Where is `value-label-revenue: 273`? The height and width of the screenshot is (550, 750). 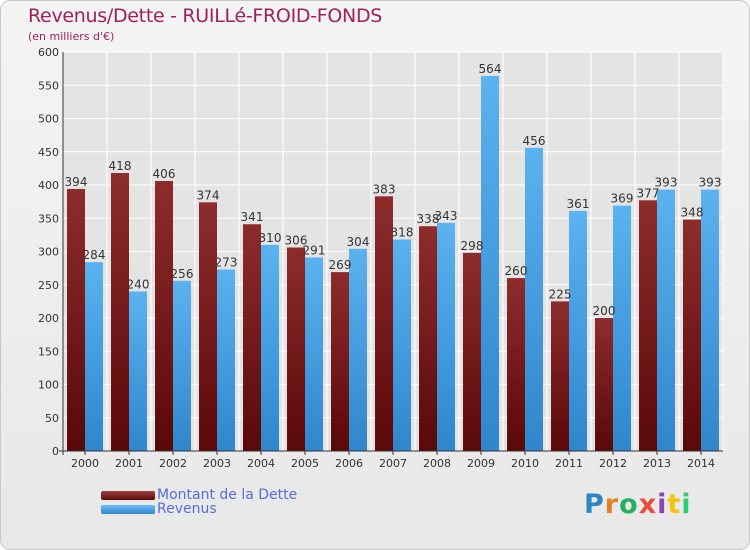 value-label-revenue: 273 is located at coordinates (226, 262).